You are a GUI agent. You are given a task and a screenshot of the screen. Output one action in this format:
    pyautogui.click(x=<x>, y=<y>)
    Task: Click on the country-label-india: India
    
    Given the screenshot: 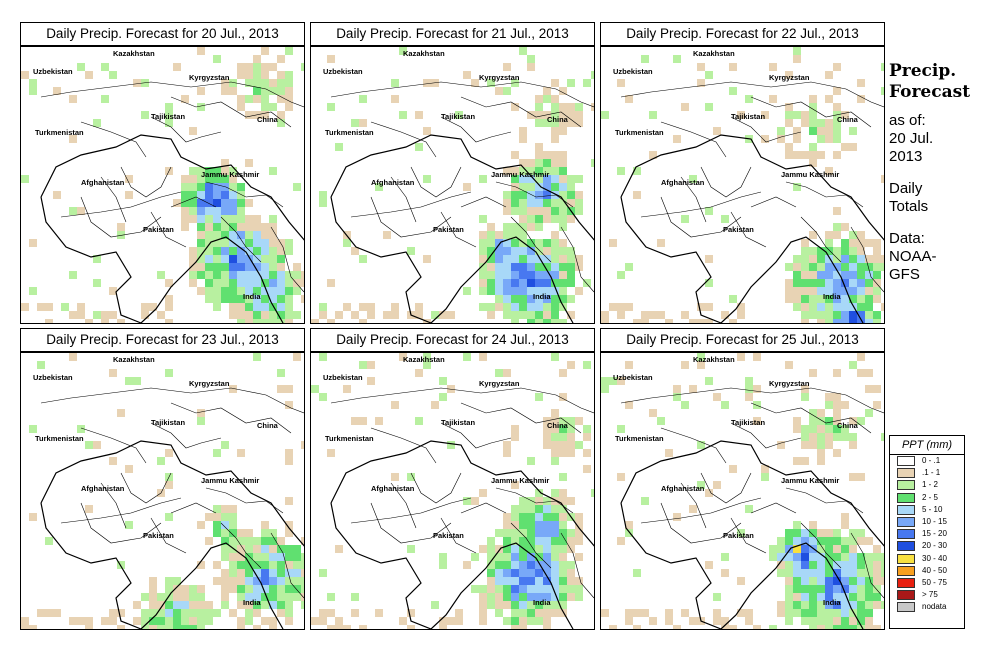 What is the action you would take?
    pyautogui.click(x=252, y=296)
    